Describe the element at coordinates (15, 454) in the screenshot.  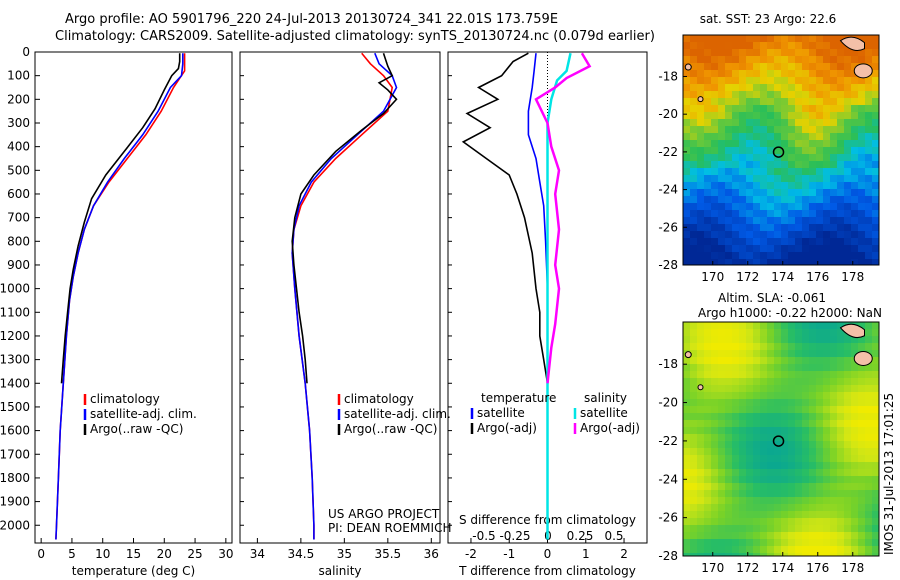
I see `y-tick-label: 1700` at that location.